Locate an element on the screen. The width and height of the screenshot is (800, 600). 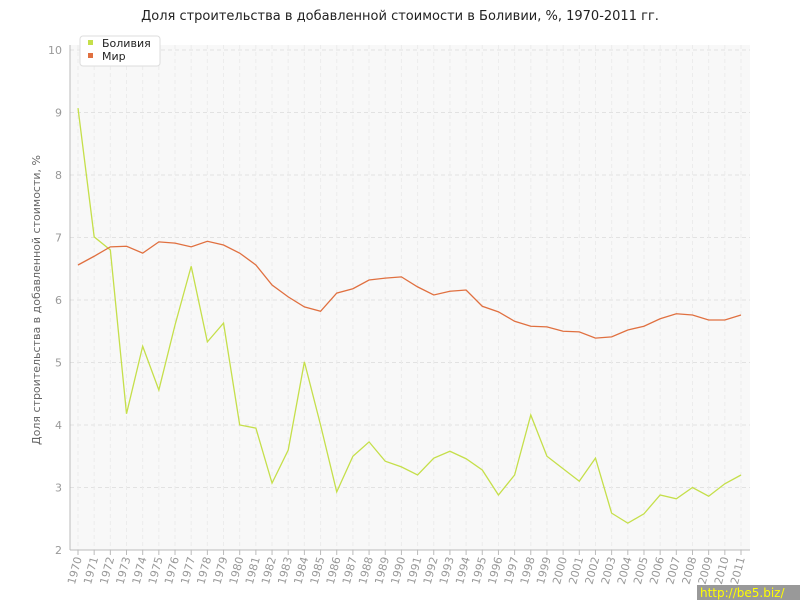
y-tick-label: 4 is located at coordinates (58, 425).